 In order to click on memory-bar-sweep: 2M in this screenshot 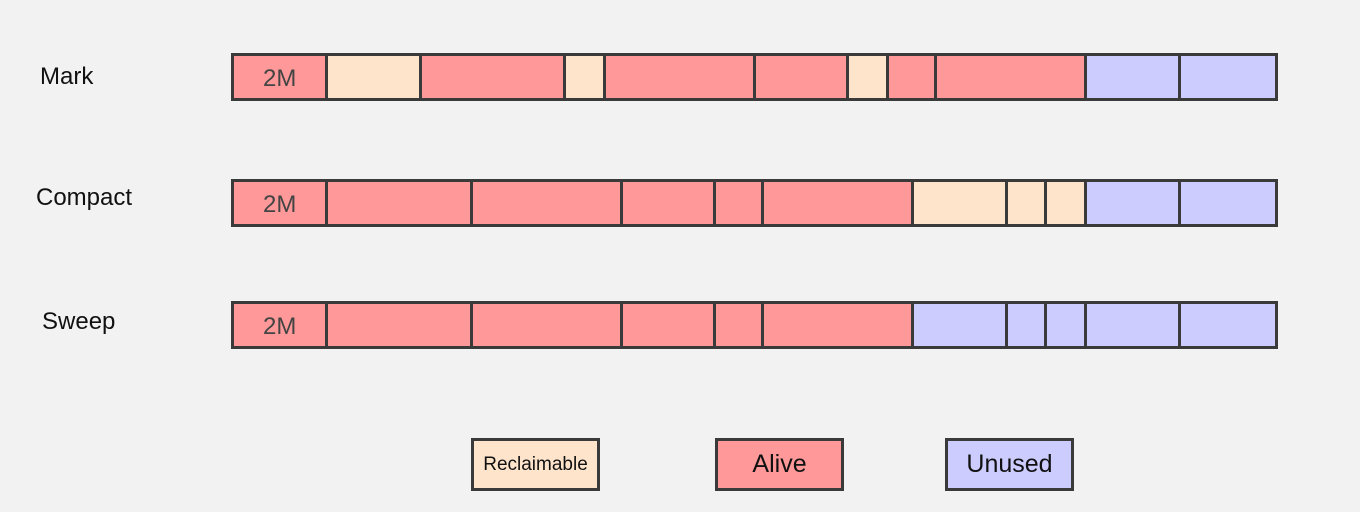, I will do `click(754, 325)`.